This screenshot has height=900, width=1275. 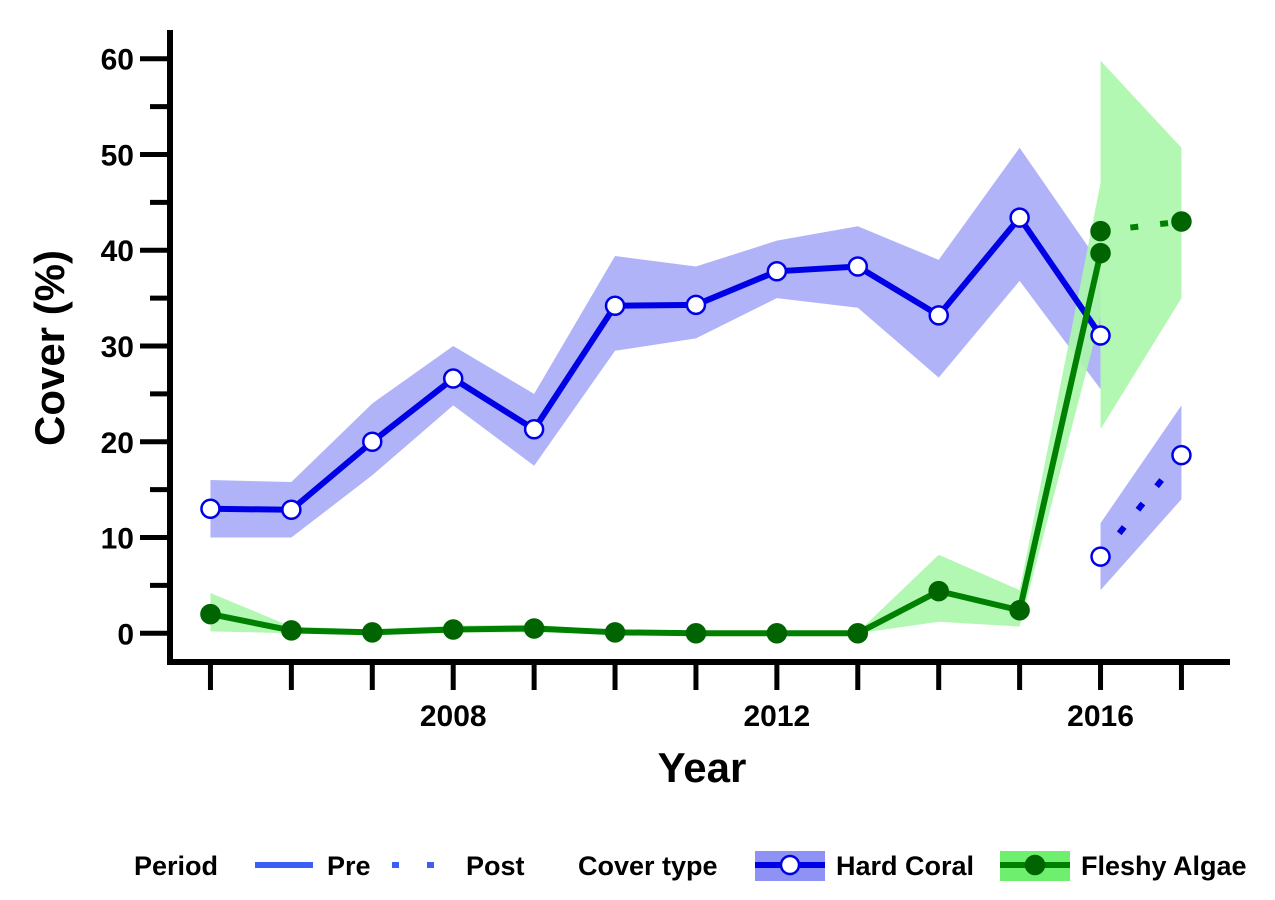 What do you see at coordinates (1019, 610) in the screenshot?
I see `point-fleshy-algae-pre-2015` at bounding box center [1019, 610].